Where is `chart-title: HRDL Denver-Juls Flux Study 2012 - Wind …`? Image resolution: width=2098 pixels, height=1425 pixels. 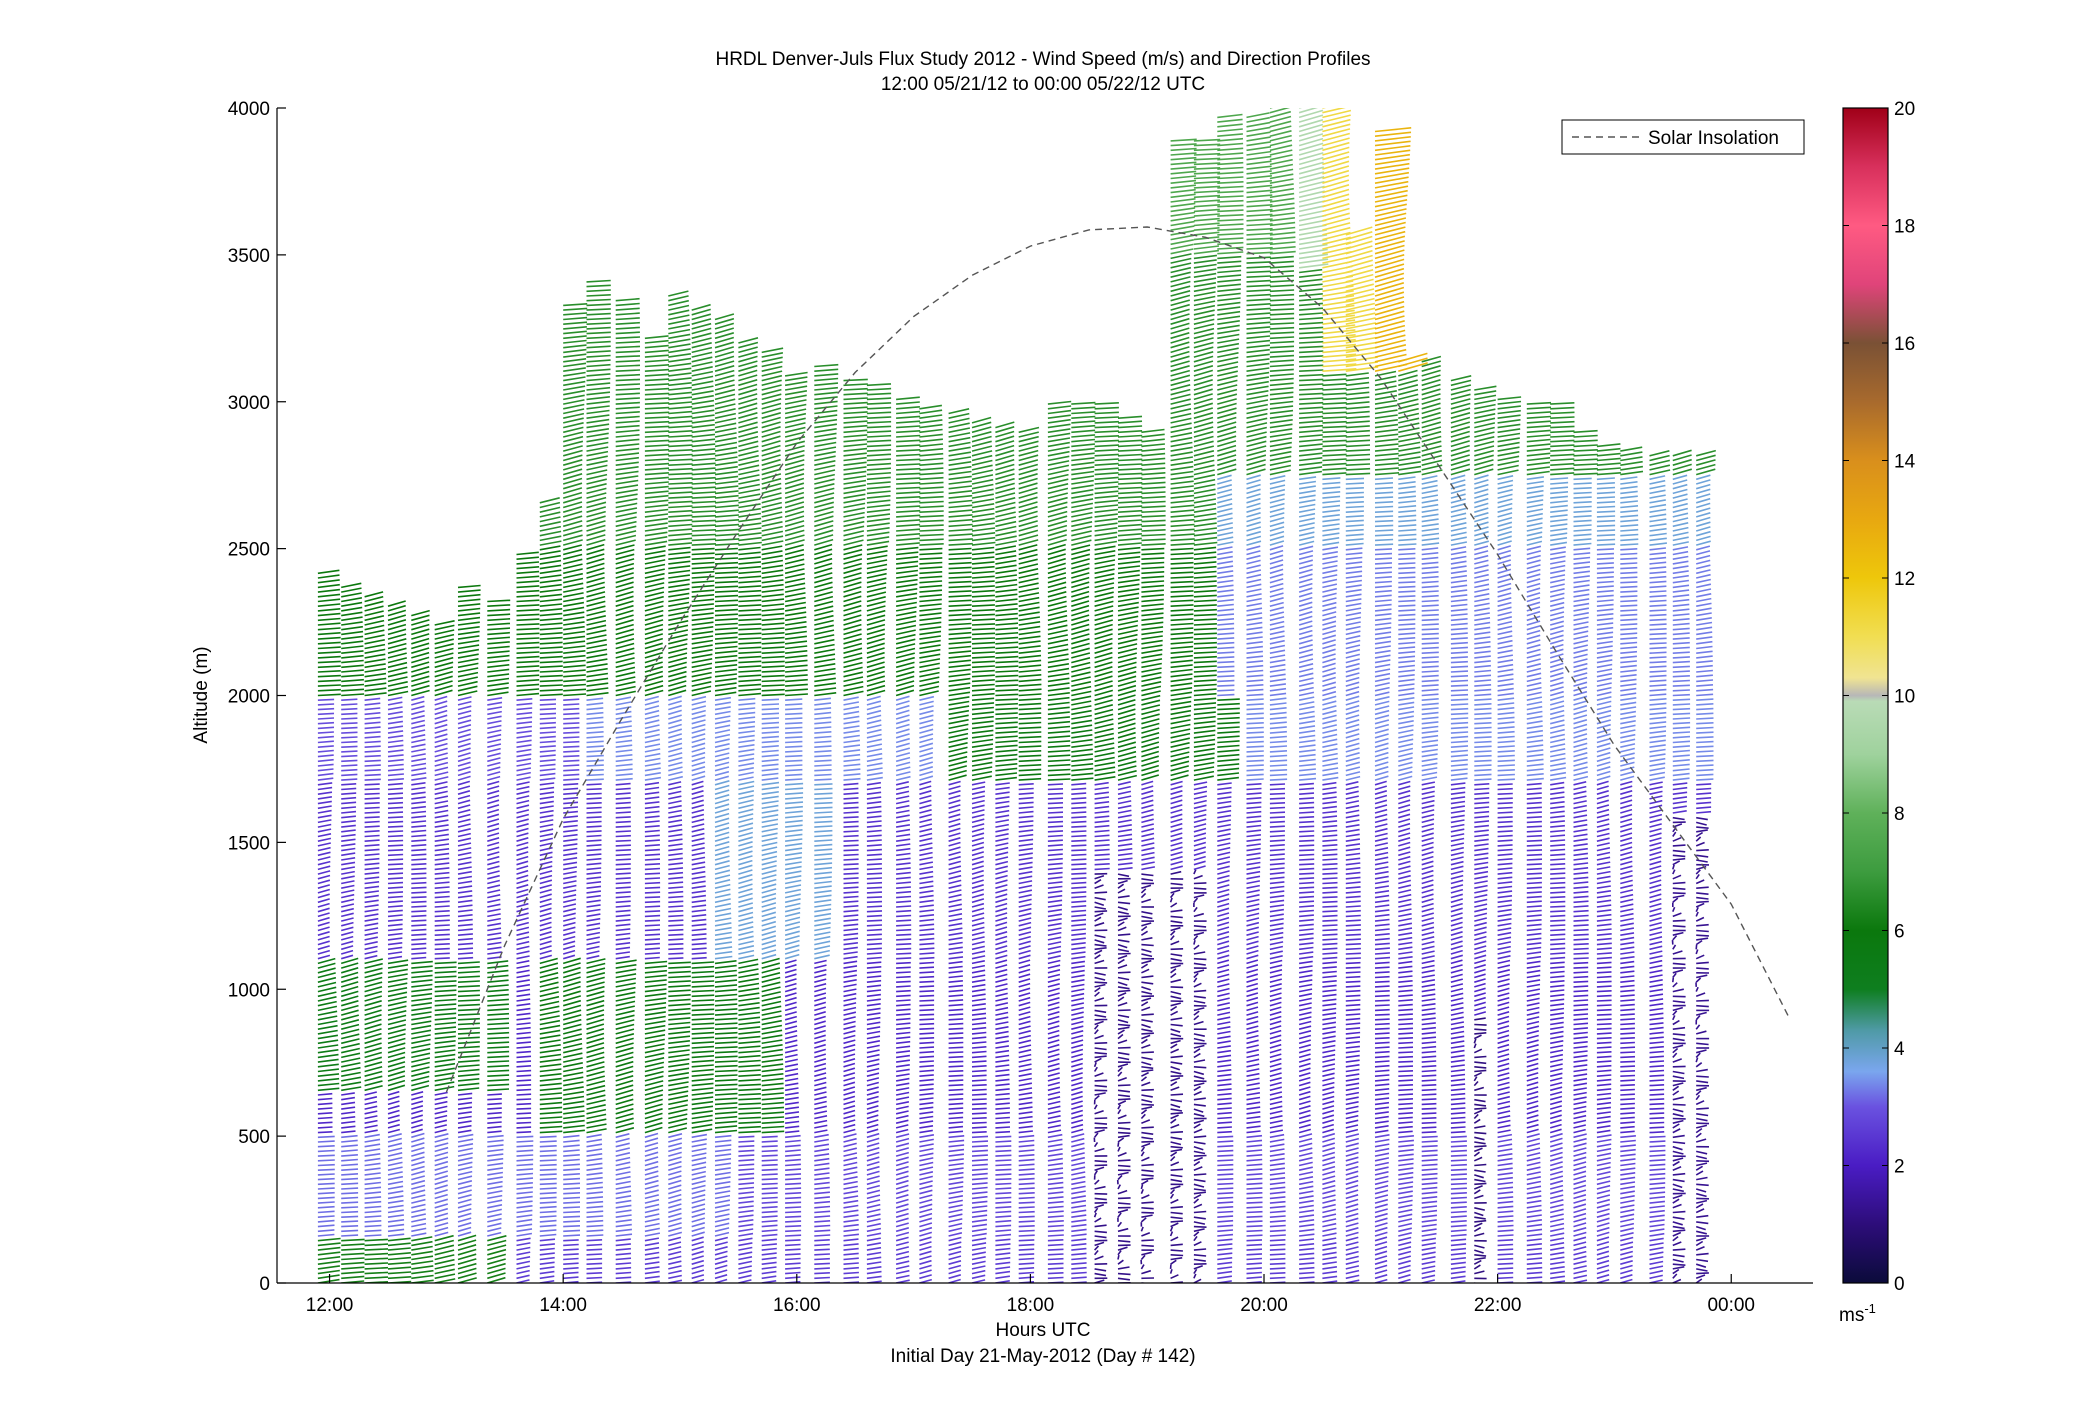
chart-title: HRDL Denver-Juls Flux Study 2012 - Wind … is located at coordinates (1042, 59).